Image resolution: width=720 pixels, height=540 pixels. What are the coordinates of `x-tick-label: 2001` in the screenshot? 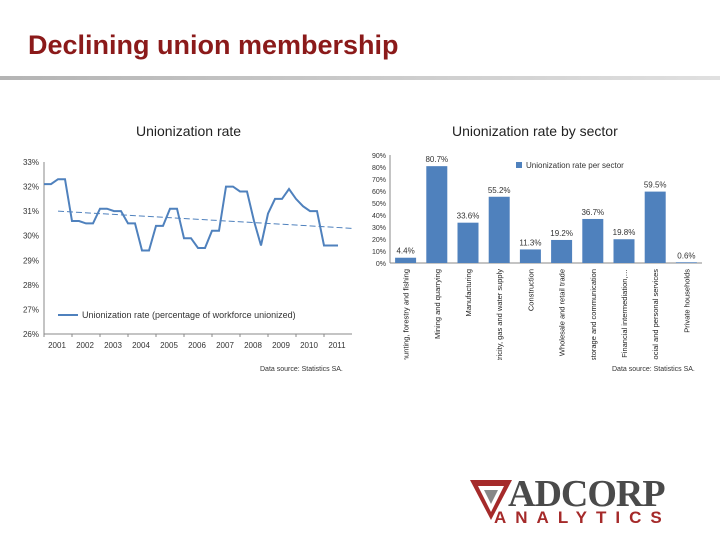 It's located at (57, 345).